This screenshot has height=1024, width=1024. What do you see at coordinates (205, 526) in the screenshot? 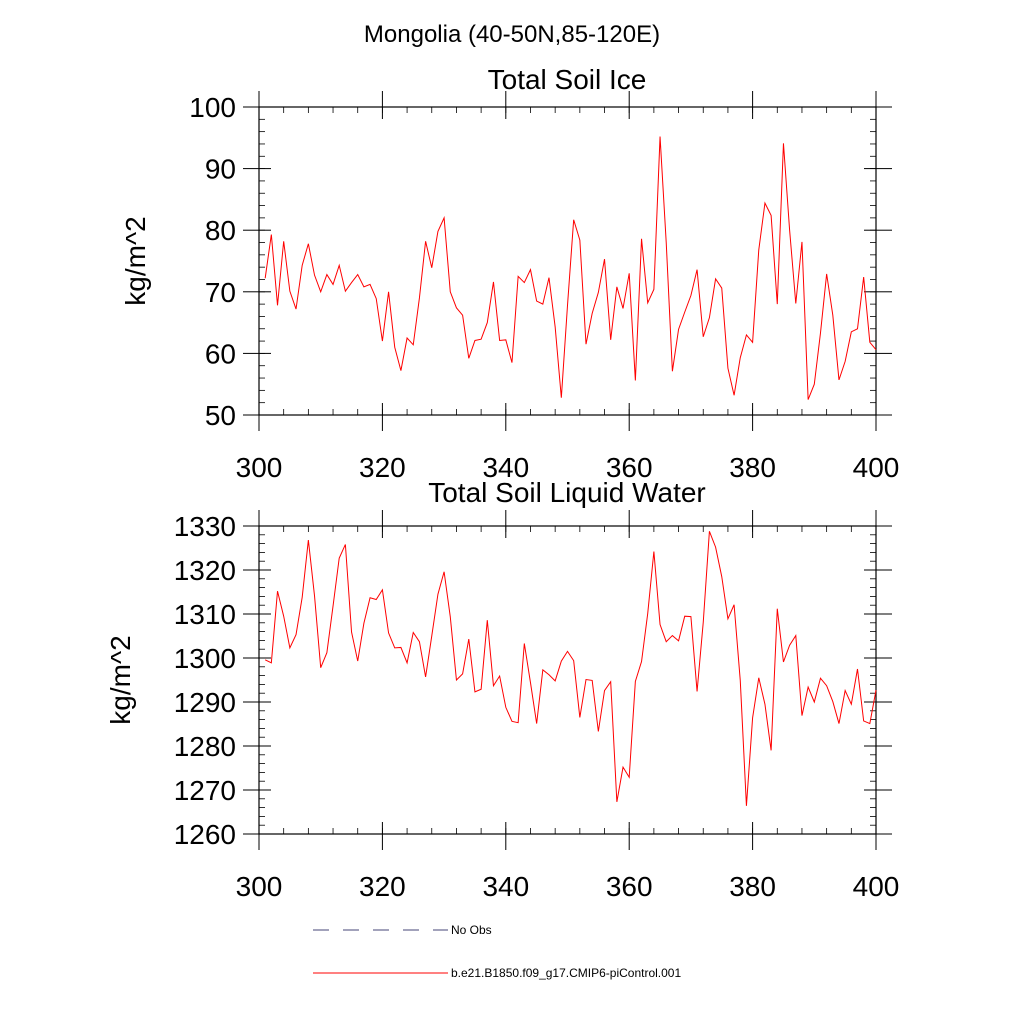
I see `y-tick-label: 1330` at bounding box center [205, 526].